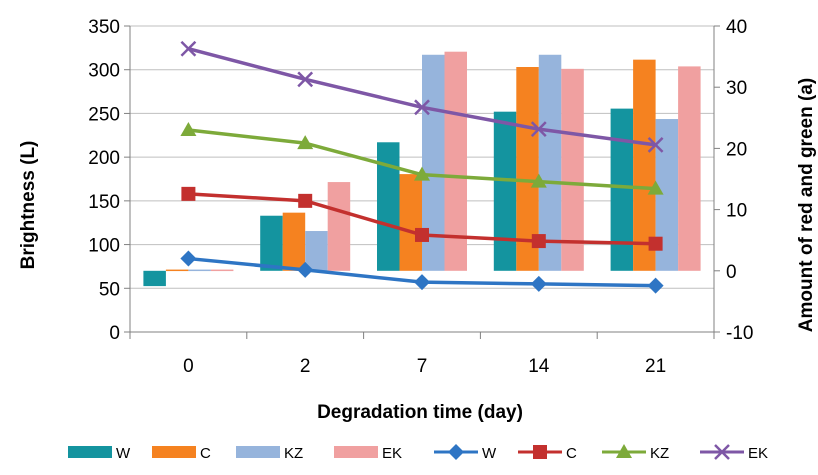 The width and height of the screenshot is (818, 475). I want to click on x-tick-label: 0, so click(188, 366).